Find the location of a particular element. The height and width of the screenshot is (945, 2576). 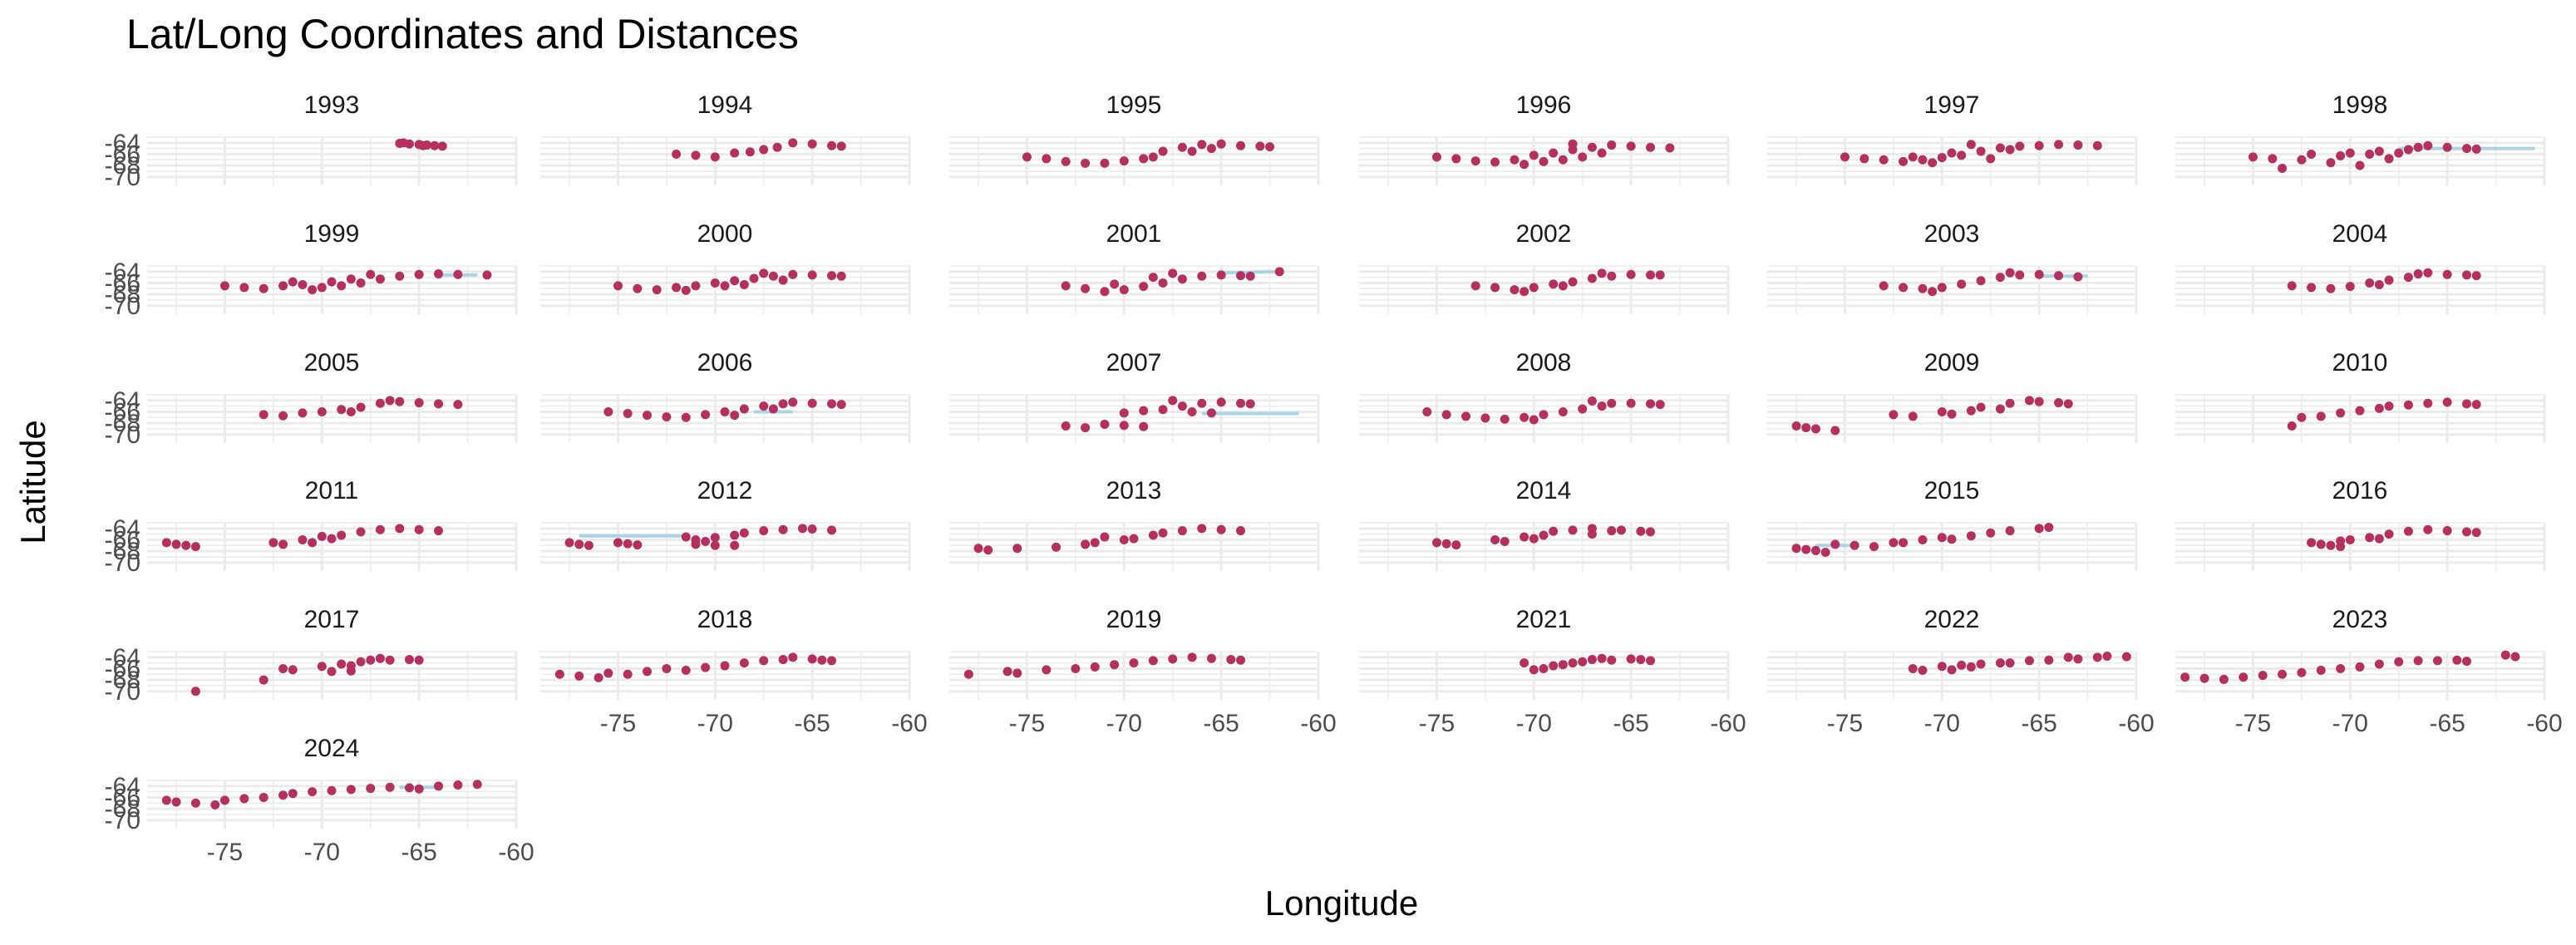

facet-strip-label: 2002 is located at coordinates (1544, 234).